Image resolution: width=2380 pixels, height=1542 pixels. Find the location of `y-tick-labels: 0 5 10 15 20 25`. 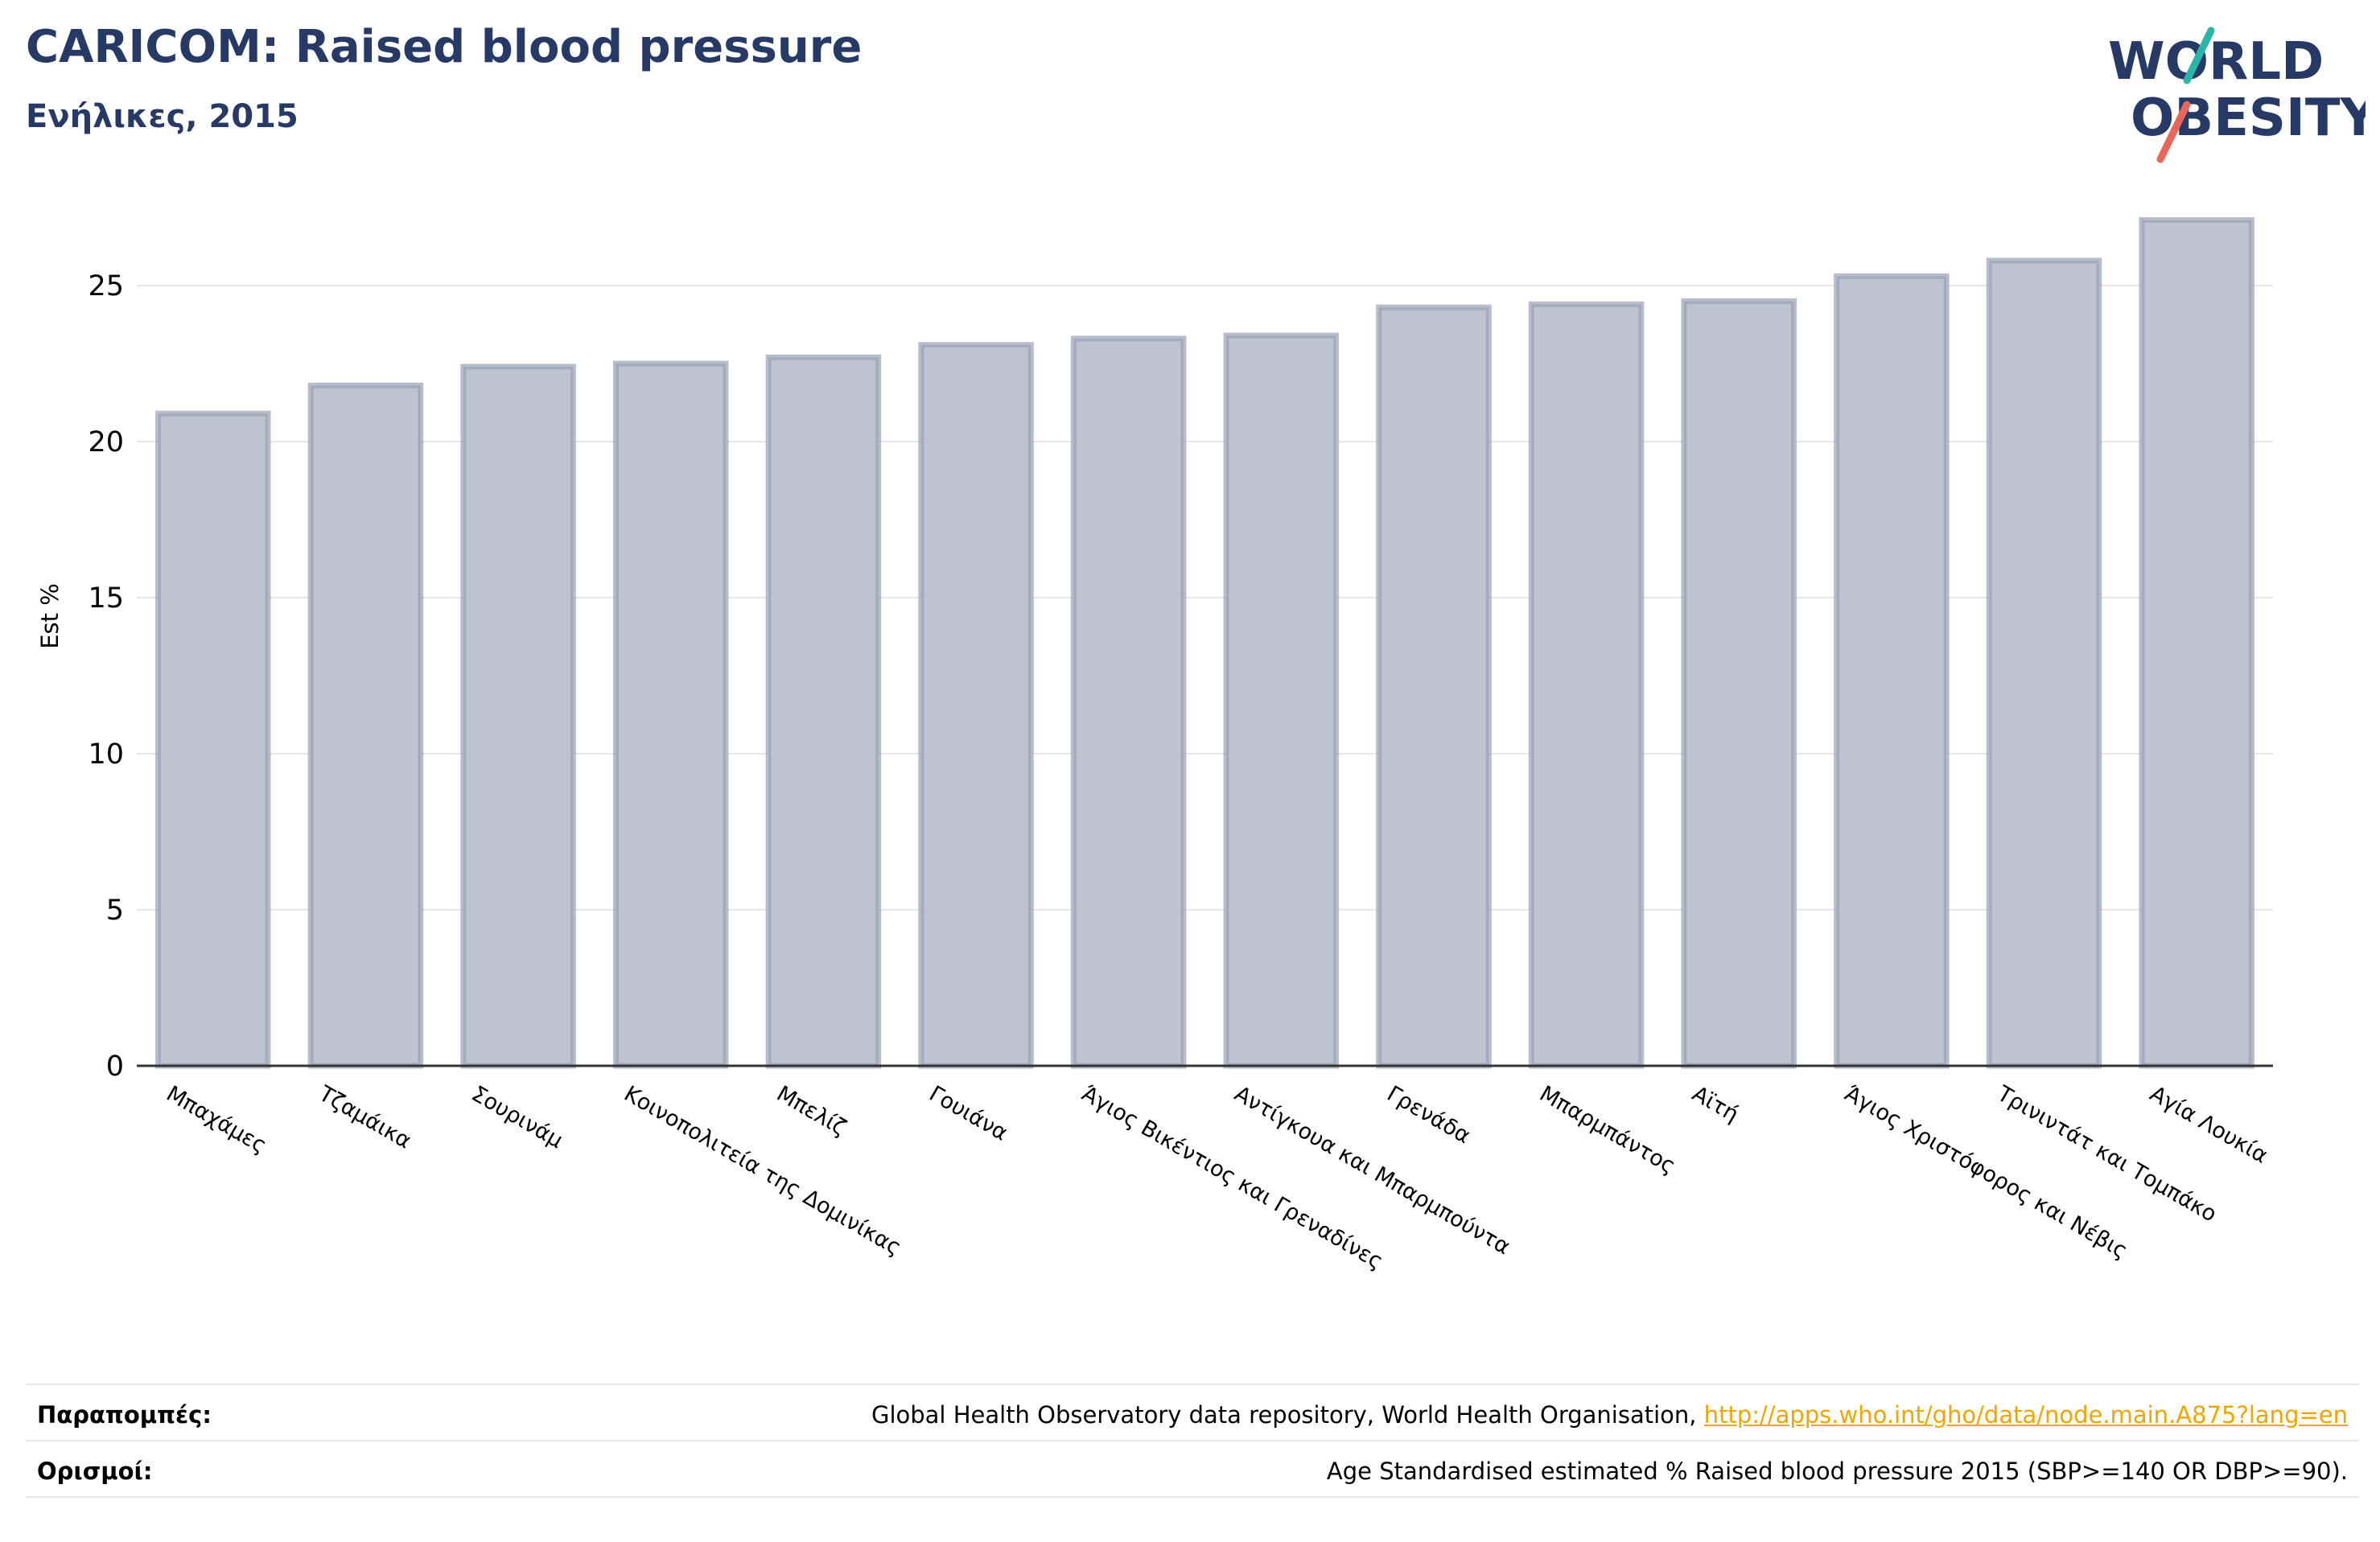

y-tick-labels: 0 5 10 15 20 25 is located at coordinates (106, 676).